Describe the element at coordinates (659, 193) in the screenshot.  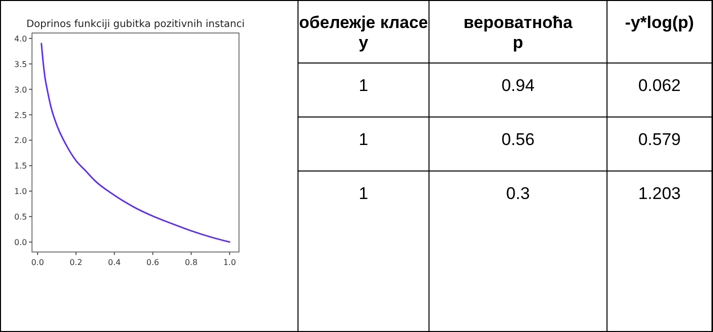
I see `text: 1.203` at that location.